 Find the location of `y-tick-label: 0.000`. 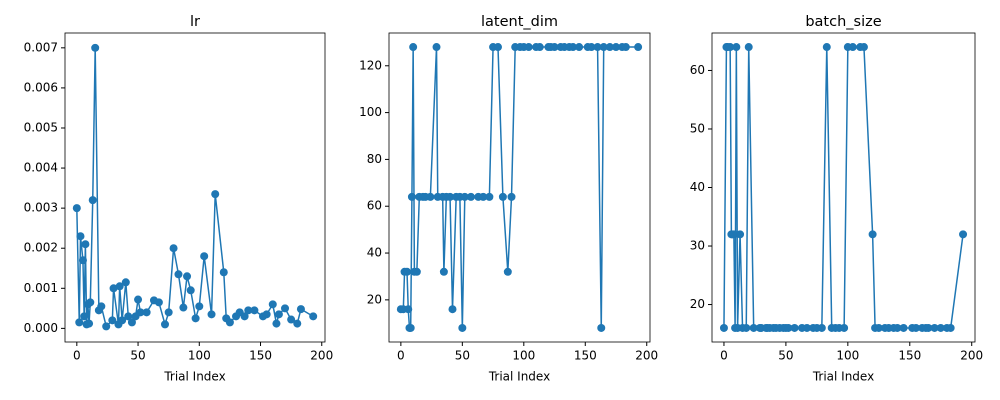

y-tick-label: 0.000 is located at coordinates (41, 328).